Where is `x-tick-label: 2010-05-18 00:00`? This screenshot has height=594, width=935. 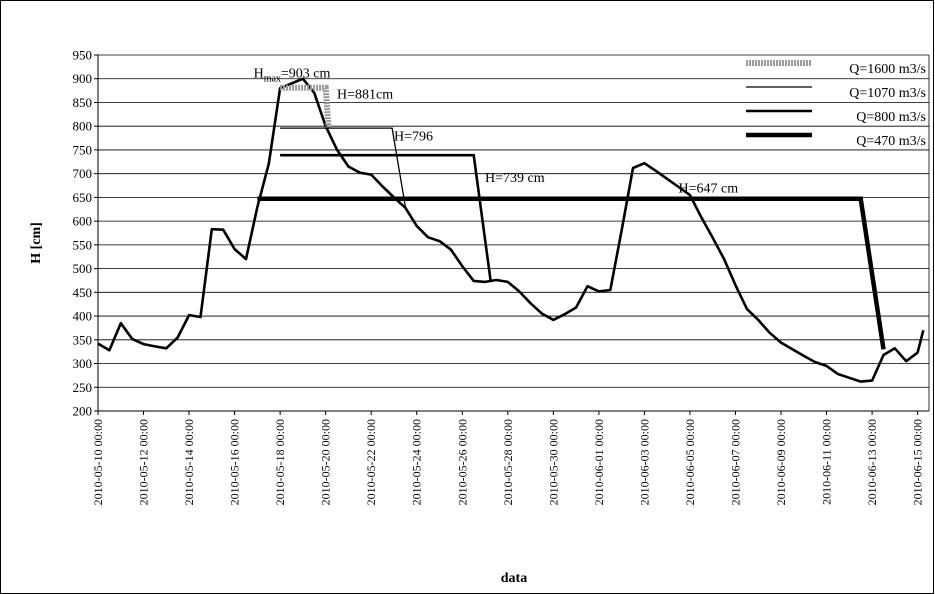
x-tick-label: 2010-05-18 00:00 is located at coordinates (280, 462).